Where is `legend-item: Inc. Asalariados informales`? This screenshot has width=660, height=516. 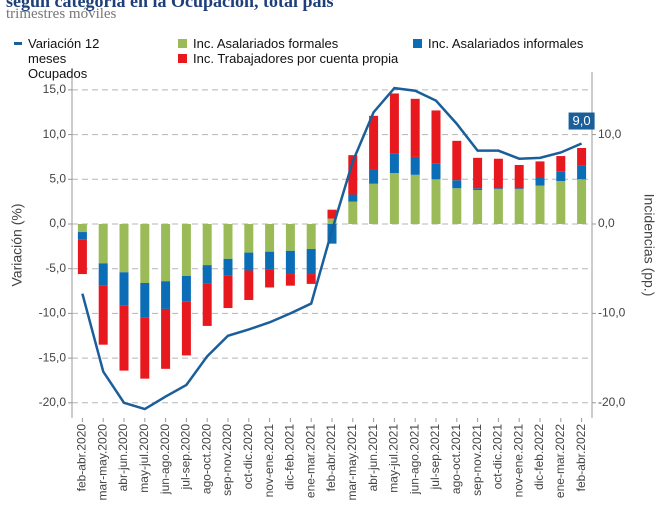
legend-item: Inc. Asalariados informales is located at coordinates (528, 43).